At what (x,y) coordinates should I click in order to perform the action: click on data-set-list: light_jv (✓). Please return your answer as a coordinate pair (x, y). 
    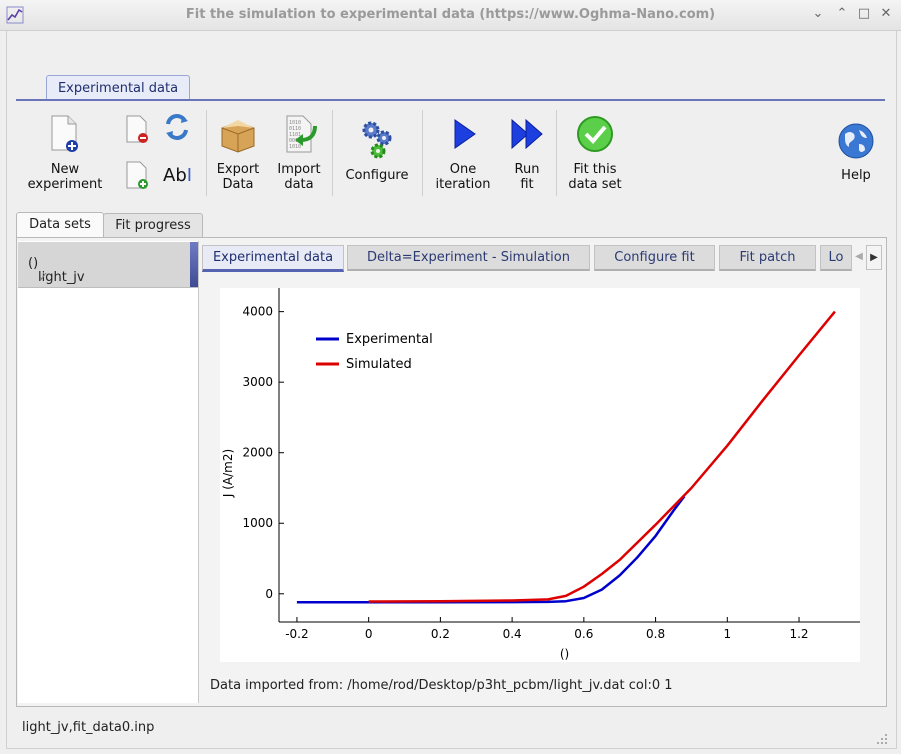
    Looking at the image, I should click on (108, 472).